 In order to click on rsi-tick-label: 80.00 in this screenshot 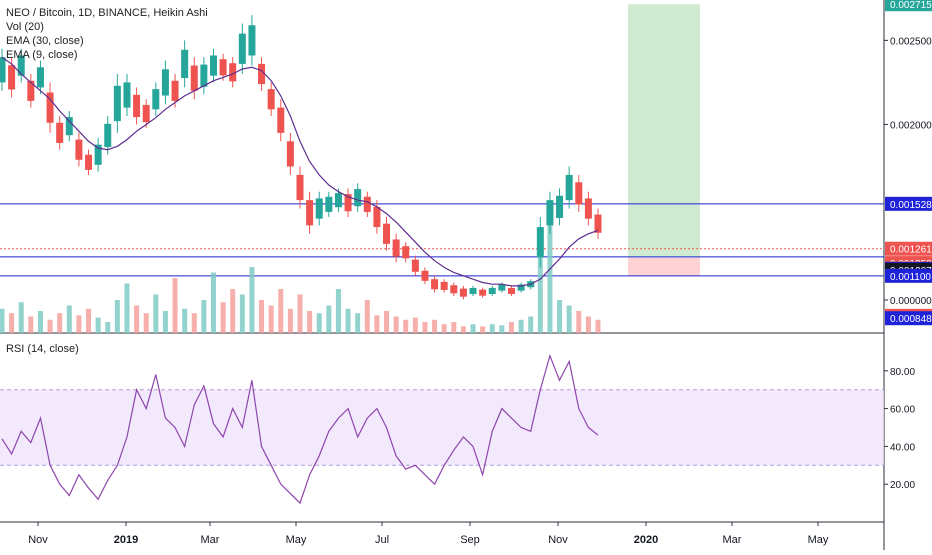, I will do `click(902, 372)`.